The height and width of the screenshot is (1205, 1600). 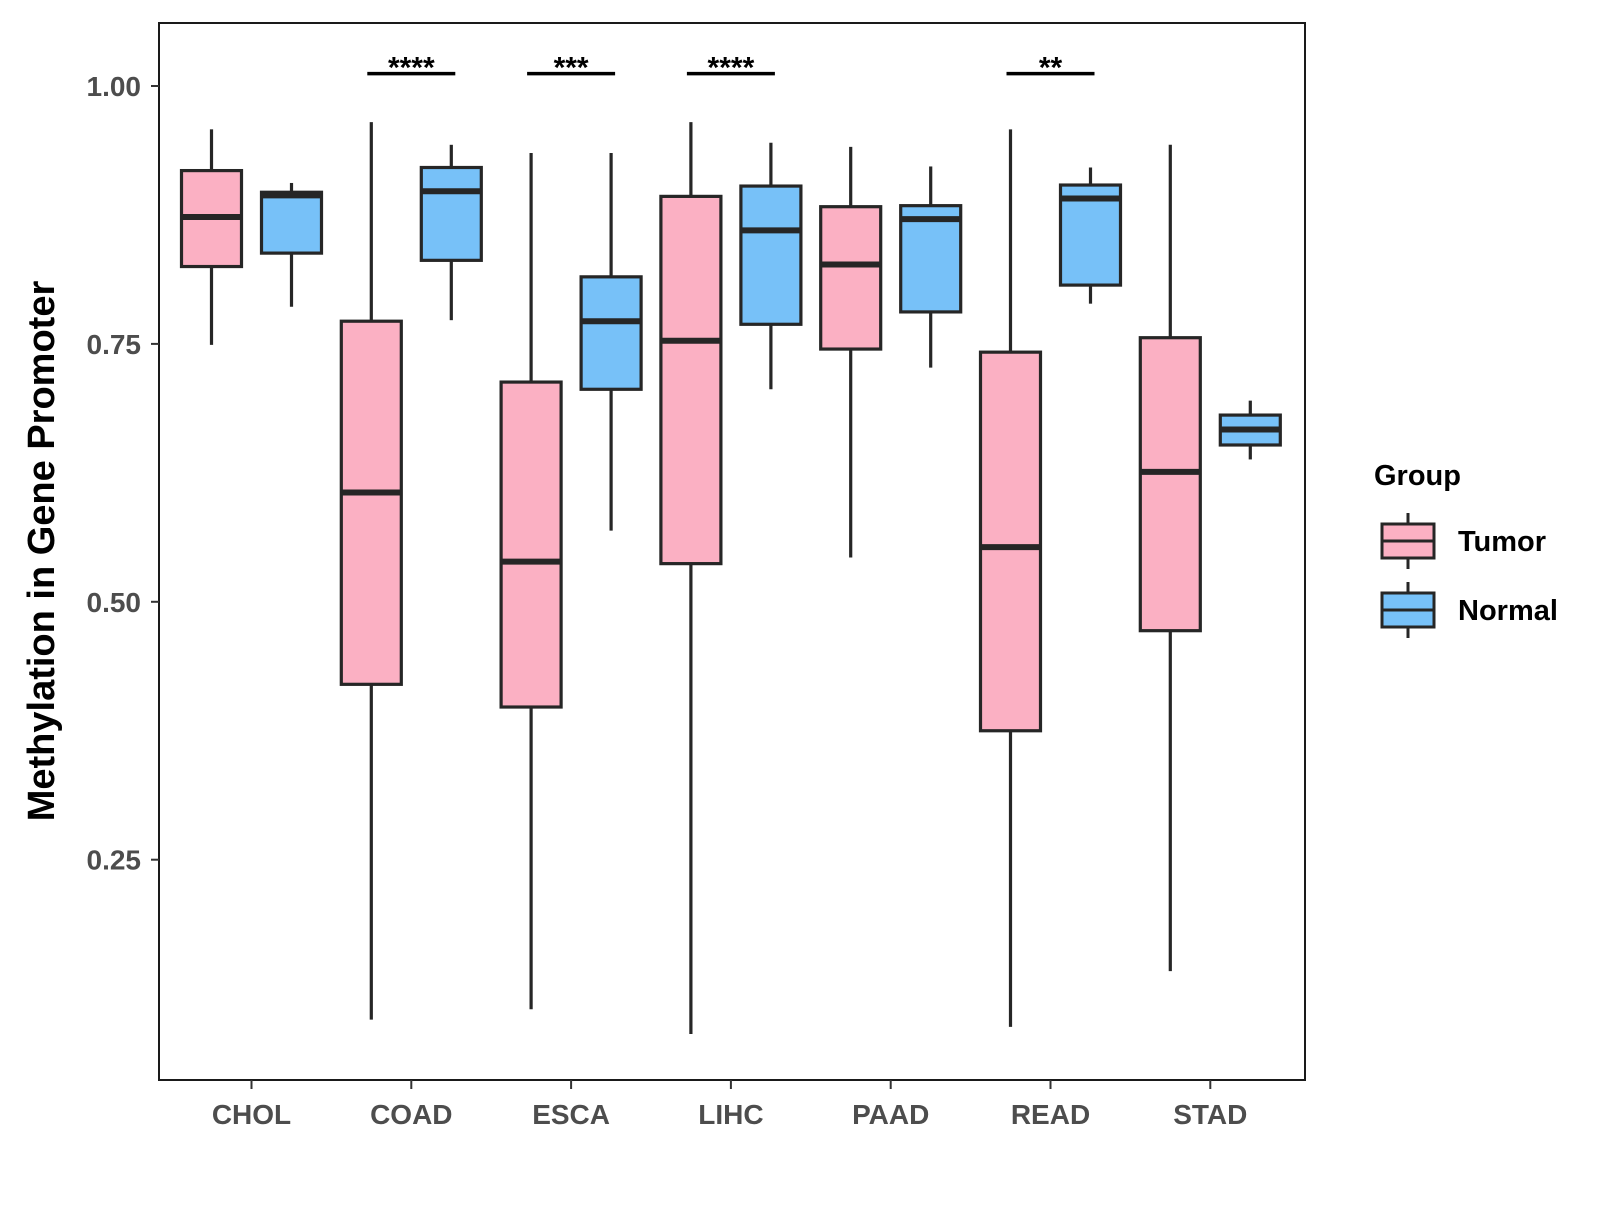 I want to click on y-tick-label: 1.00, so click(x=114, y=86).